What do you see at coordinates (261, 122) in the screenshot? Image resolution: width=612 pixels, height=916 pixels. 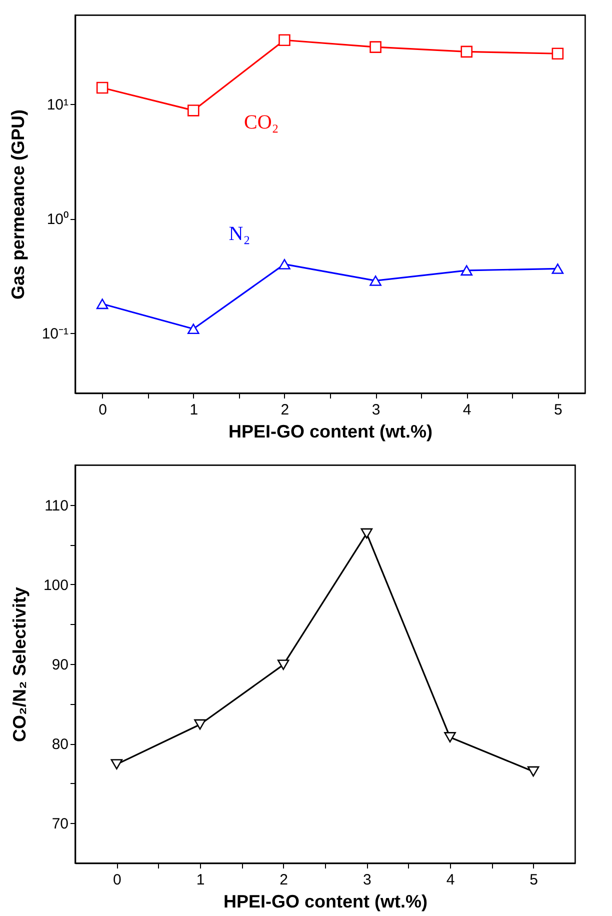 I see `series-label: CO₂` at bounding box center [261, 122].